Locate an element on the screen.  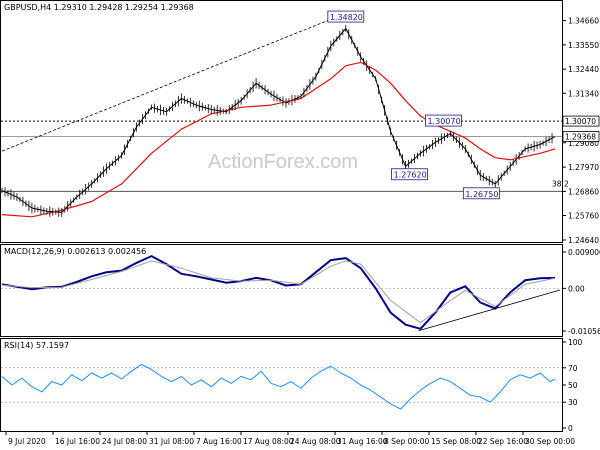
rsi-line is located at coordinates (278, 386).